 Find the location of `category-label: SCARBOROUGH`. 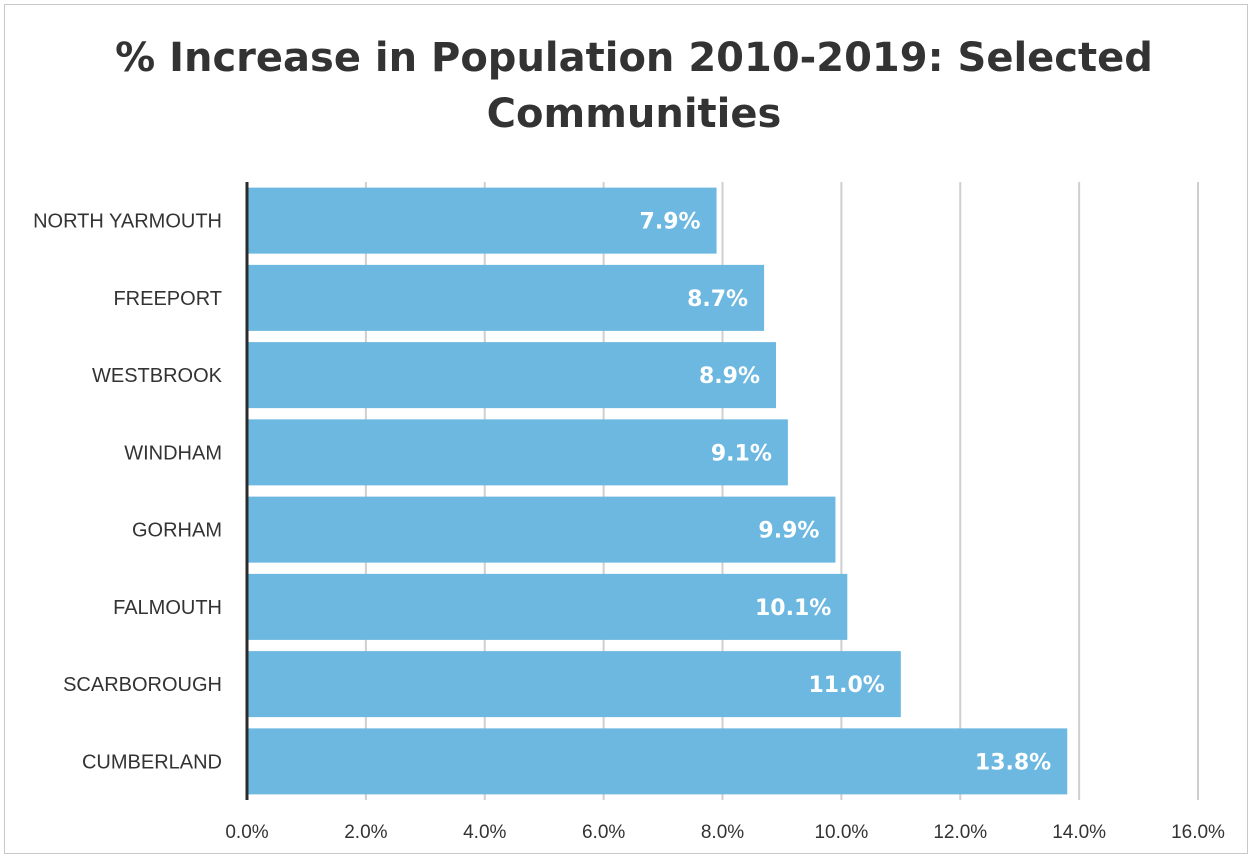

category-label: SCARBOROUGH is located at coordinates (142, 685).